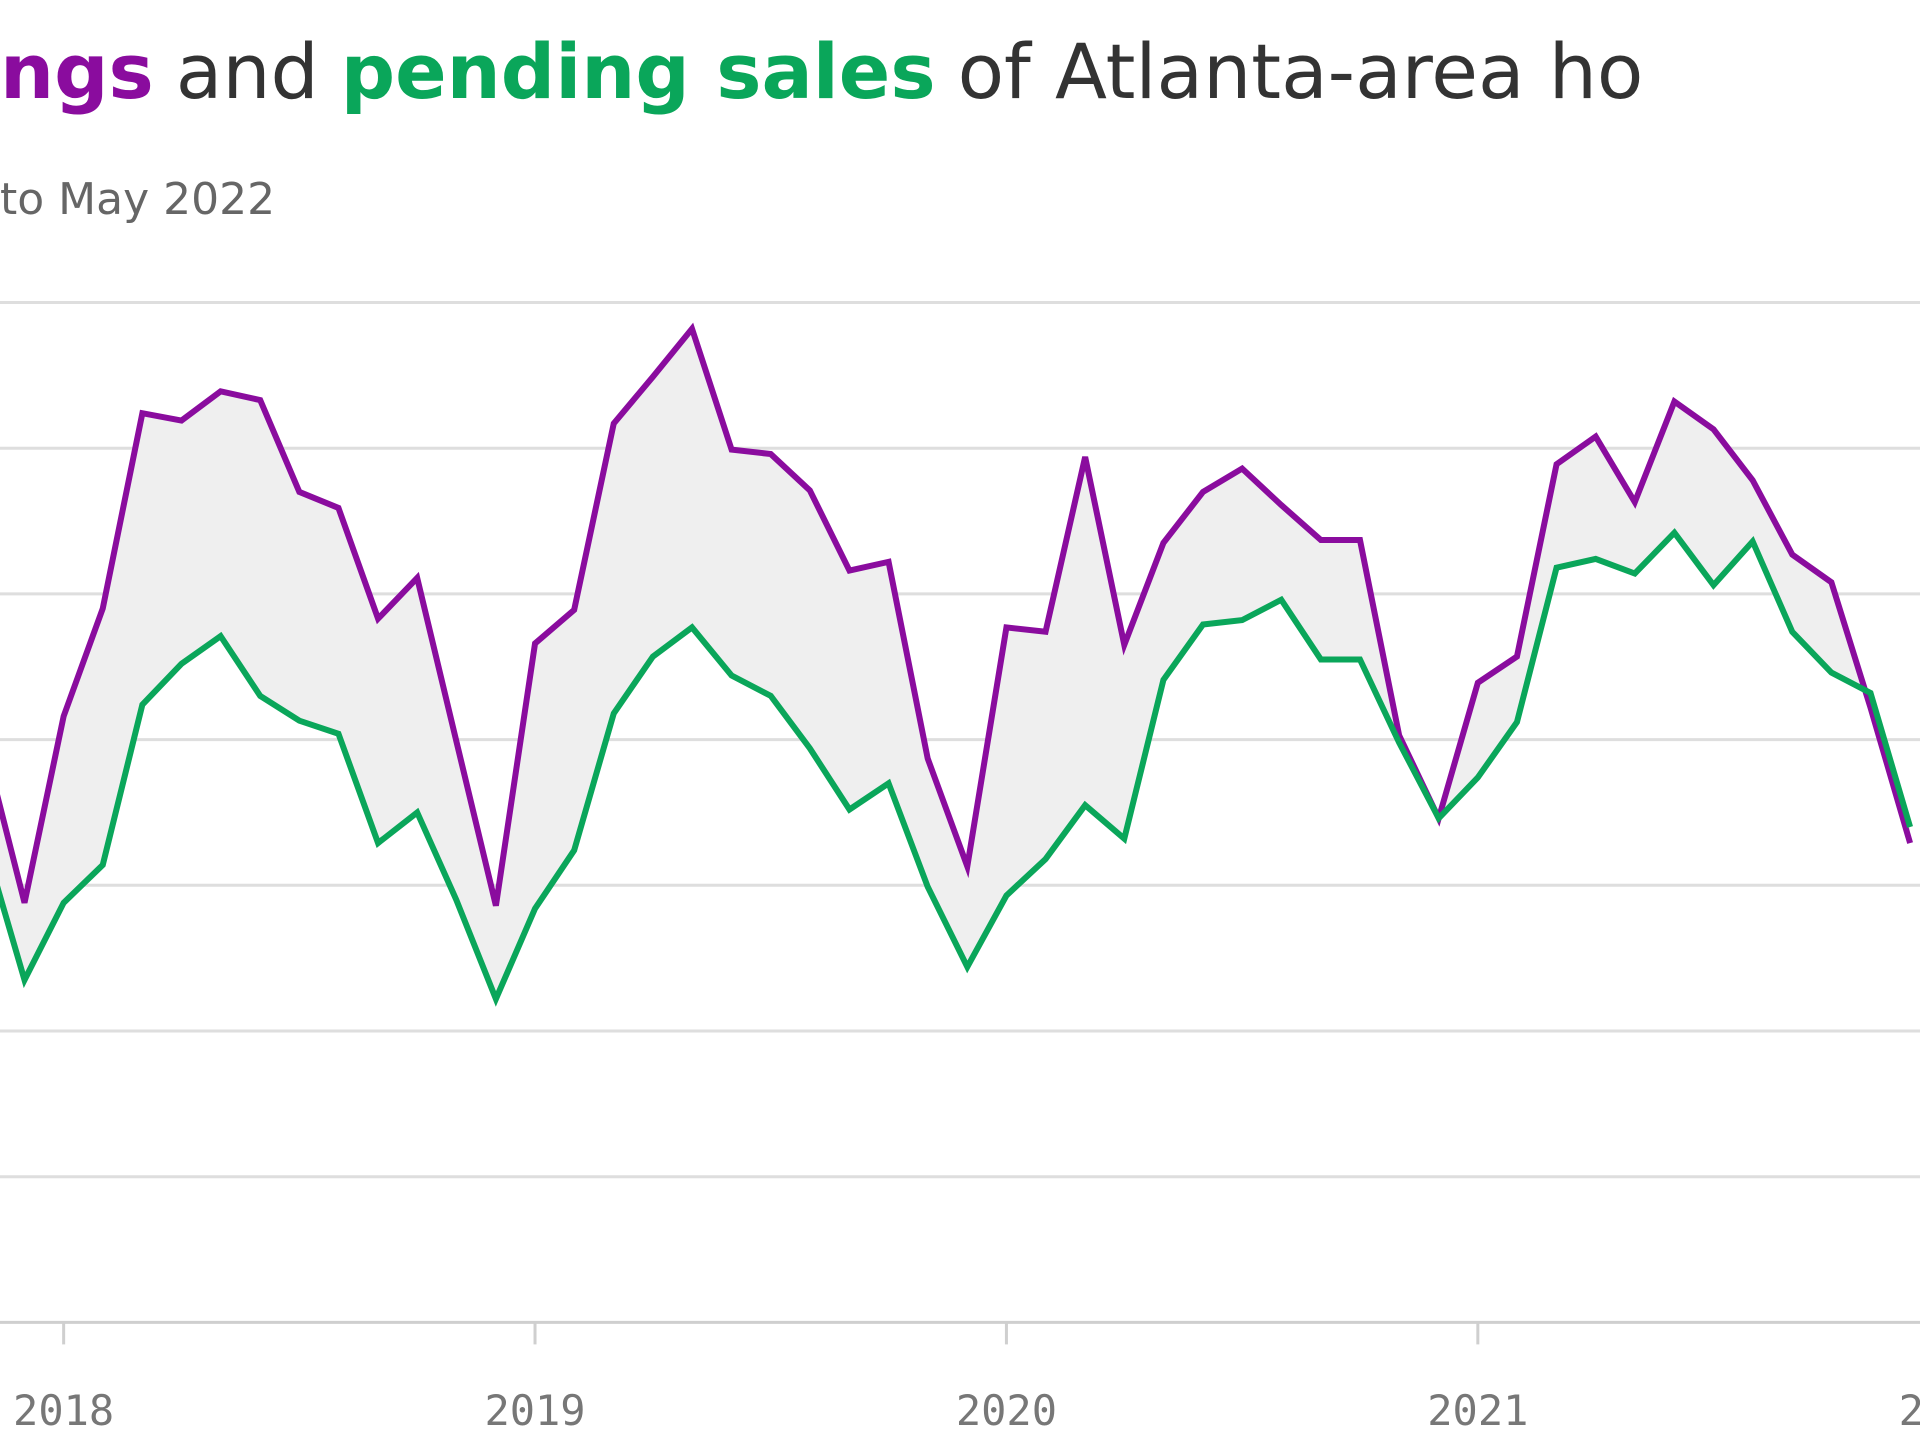 The width and height of the screenshot is (1920, 1440). What do you see at coordinates (1477, 1410) in the screenshot?
I see `x-tick-label: 2021` at bounding box center [1477, 1410].